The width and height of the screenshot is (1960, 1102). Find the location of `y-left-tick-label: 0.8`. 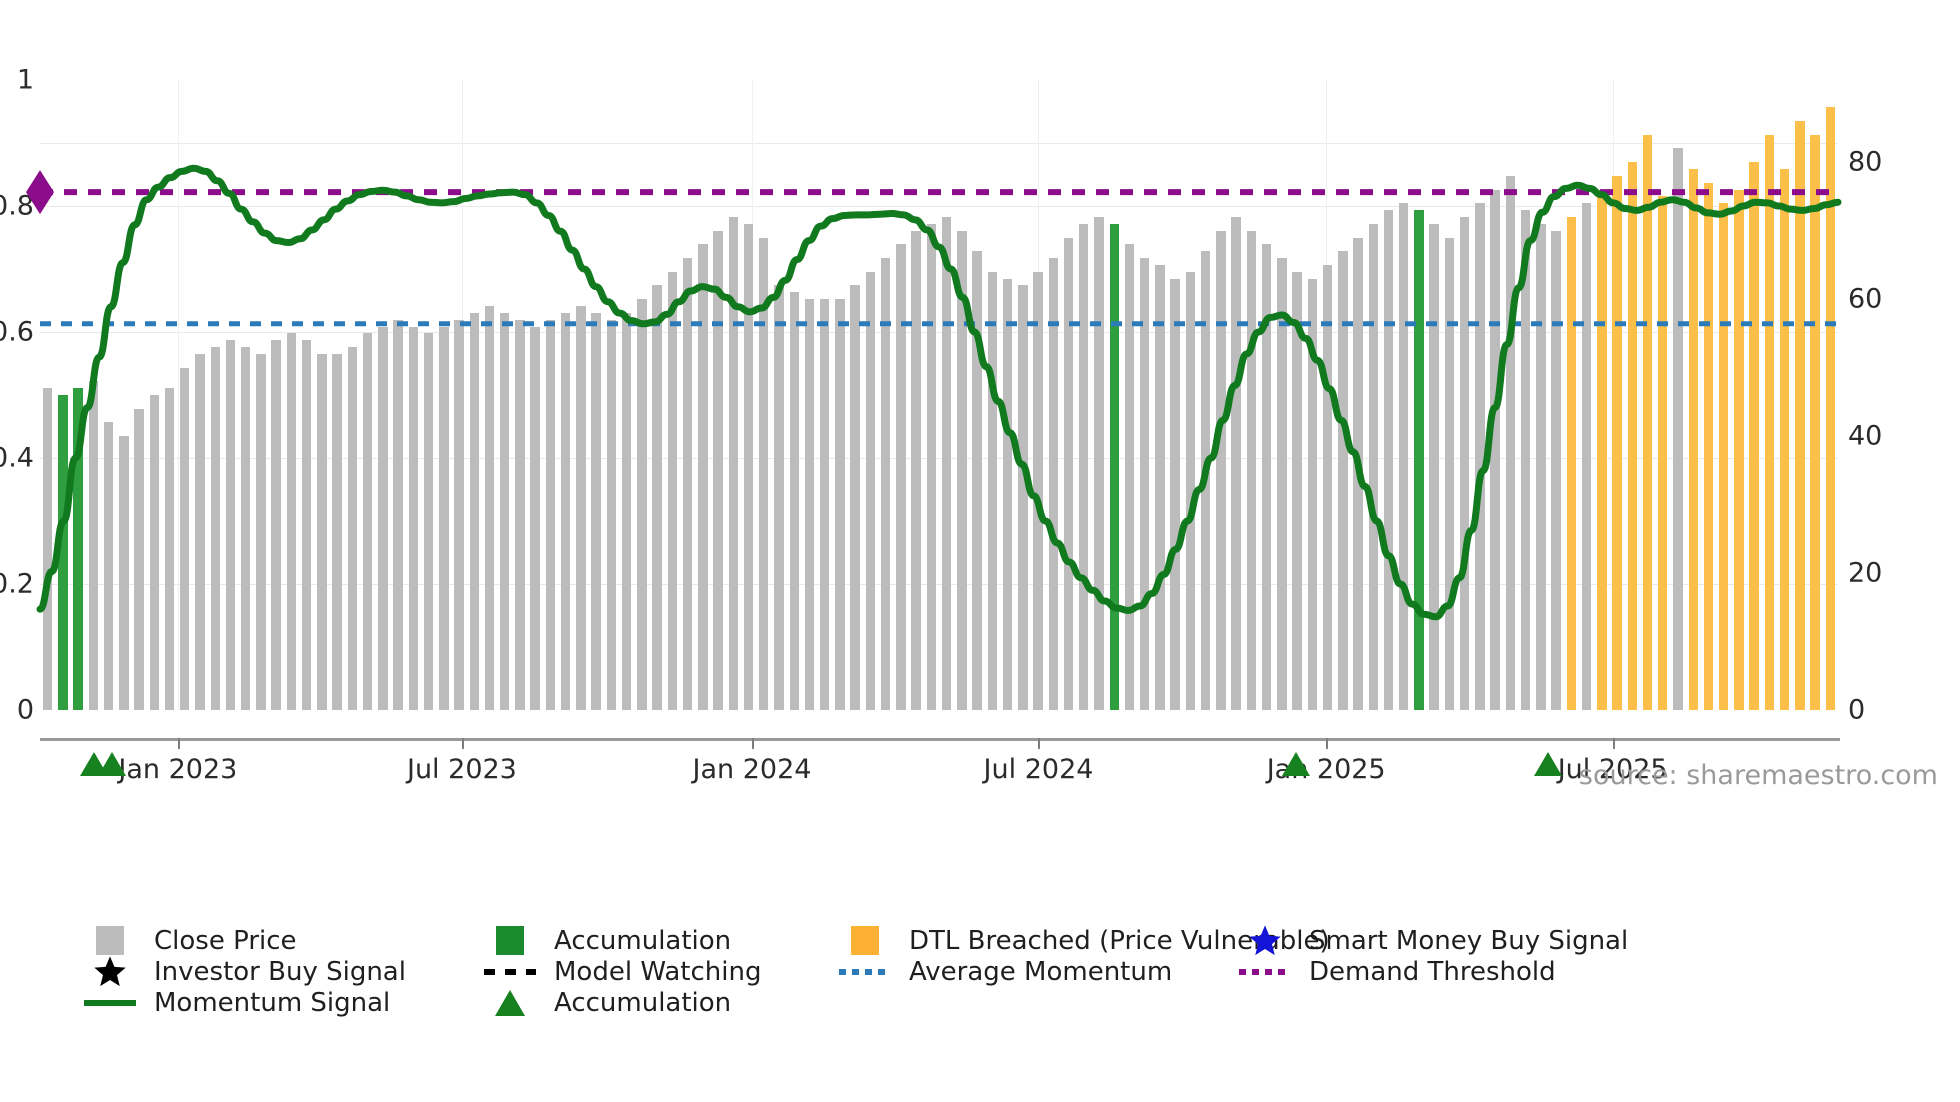

y-left-tick-label: 0.8 is located at coordinates (17, 206).